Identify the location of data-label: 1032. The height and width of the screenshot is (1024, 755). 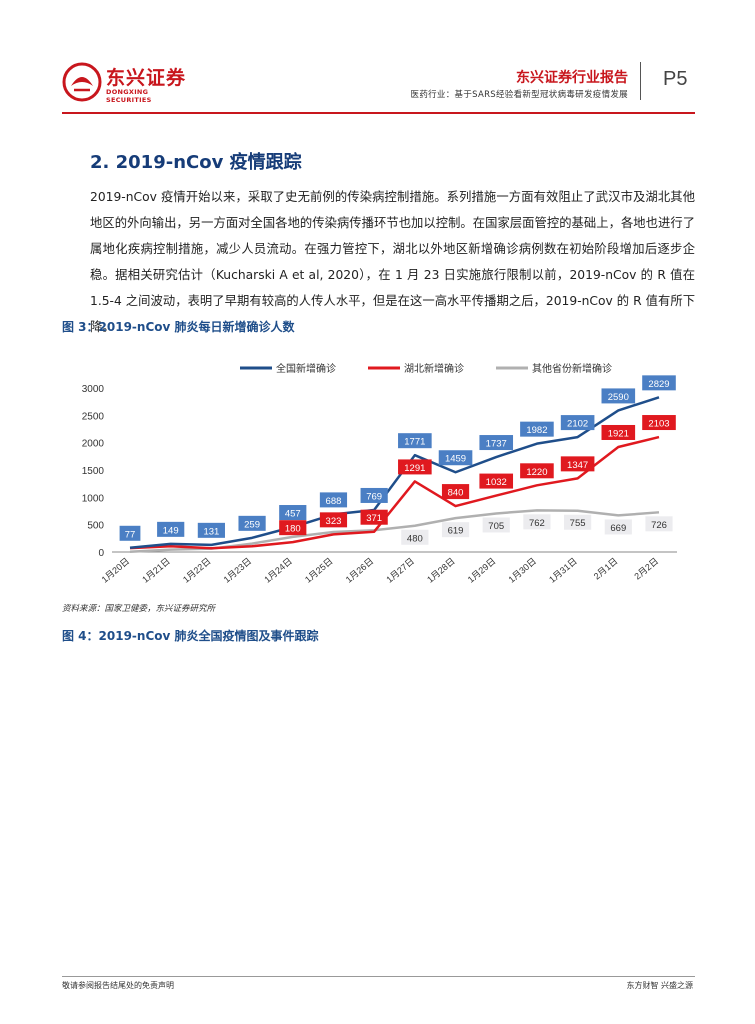
(496, 482).